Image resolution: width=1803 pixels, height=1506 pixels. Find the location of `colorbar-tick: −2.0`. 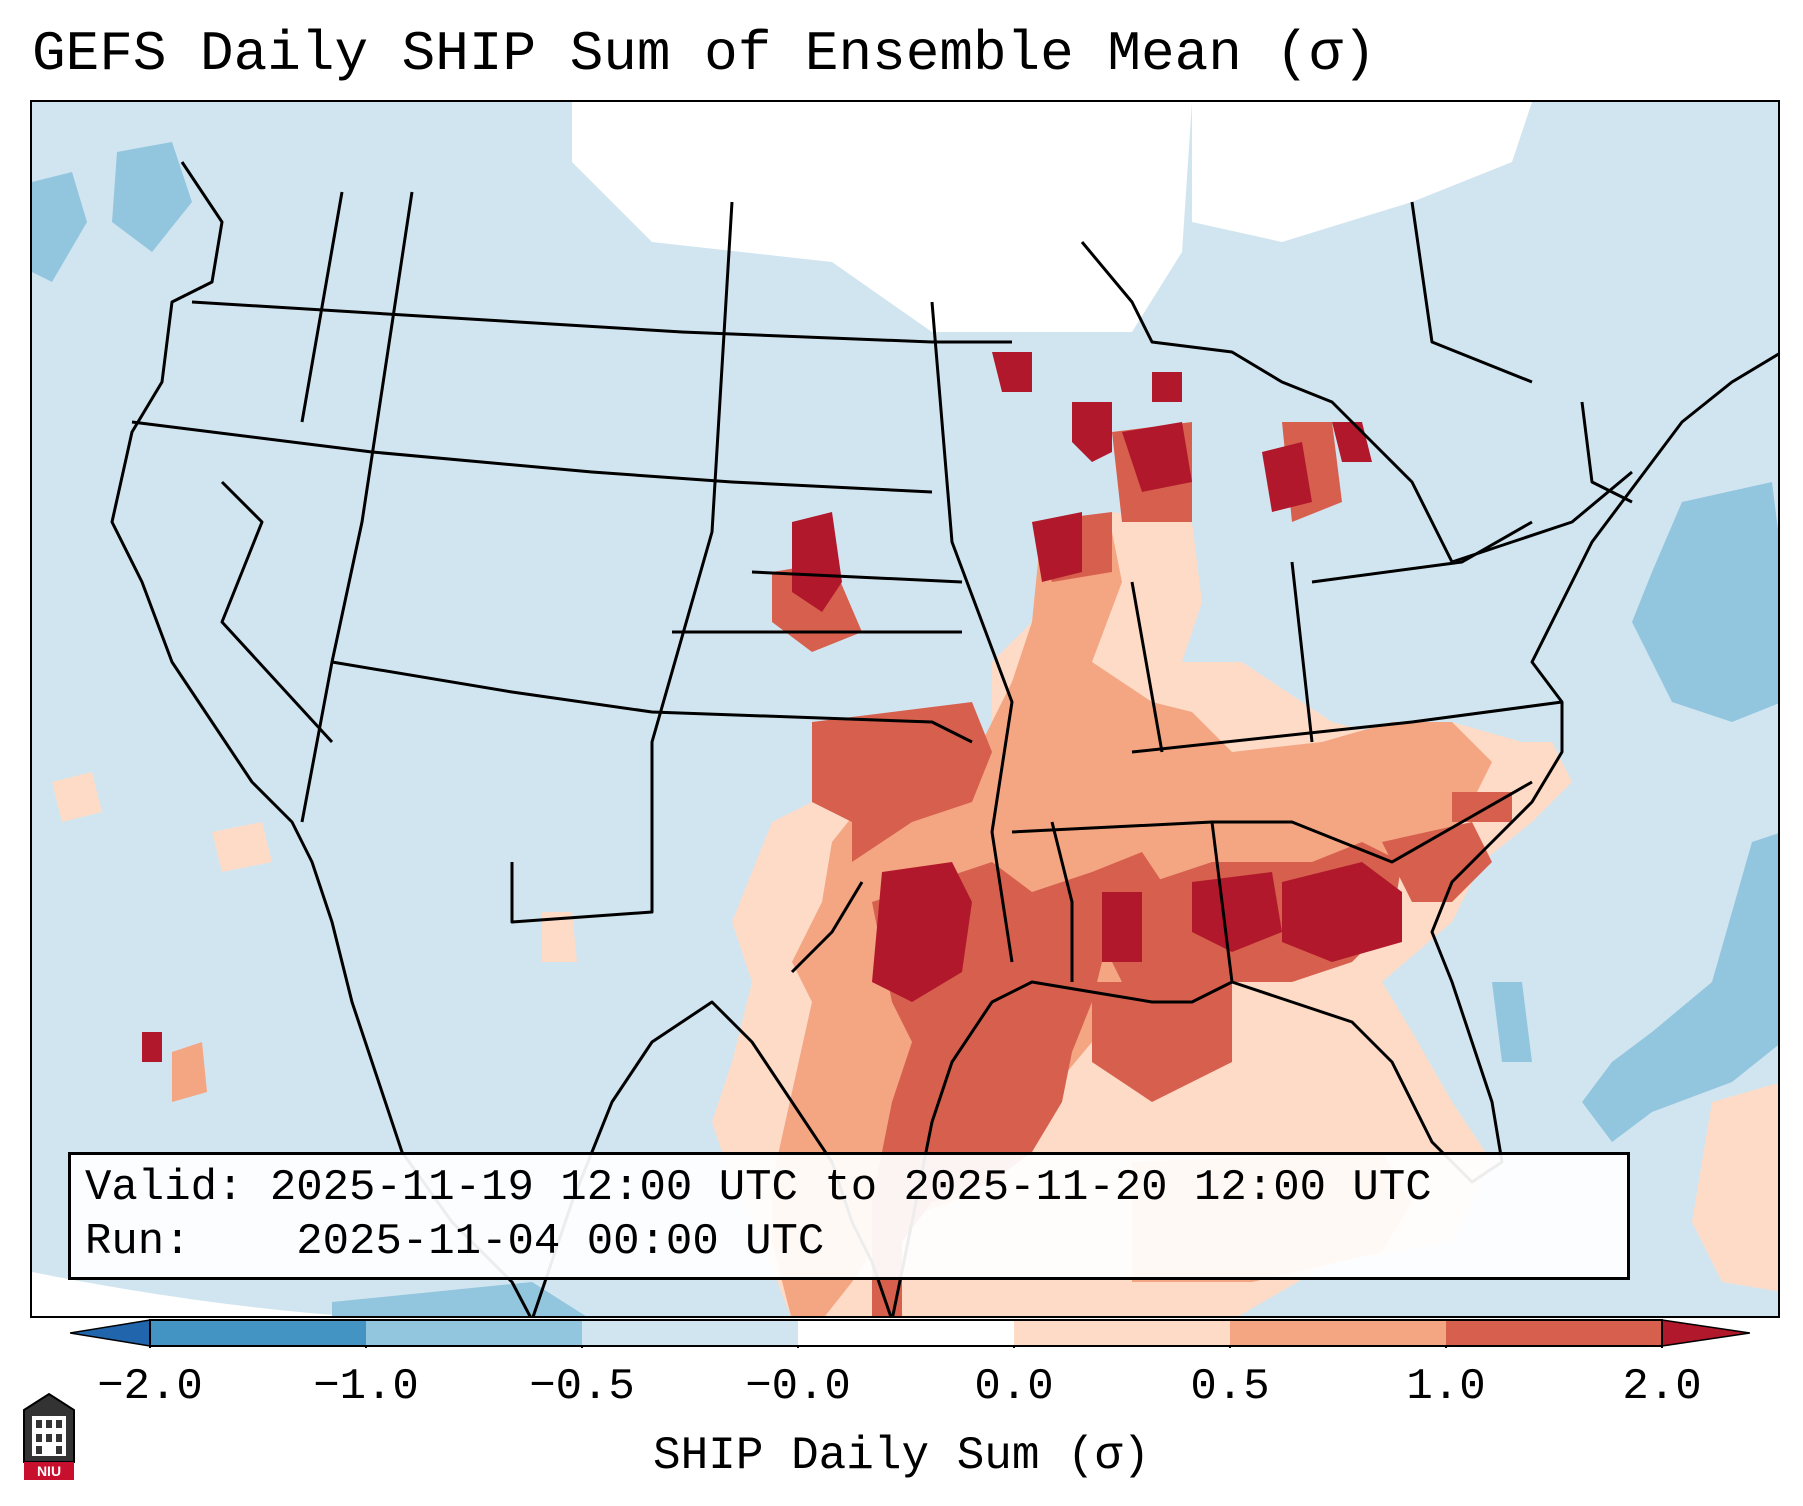

colorbar-tick: −2.0 is located at coordinates (150, 1387).